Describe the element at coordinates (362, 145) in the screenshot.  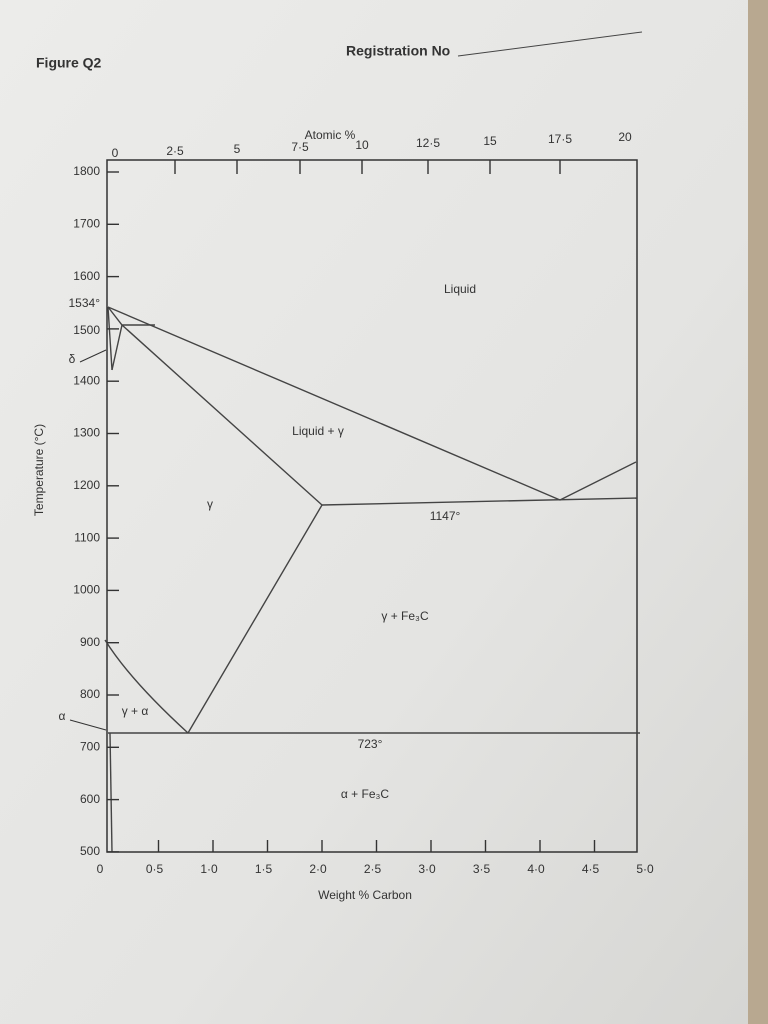
I see `top-tick-label: 10` at that location.